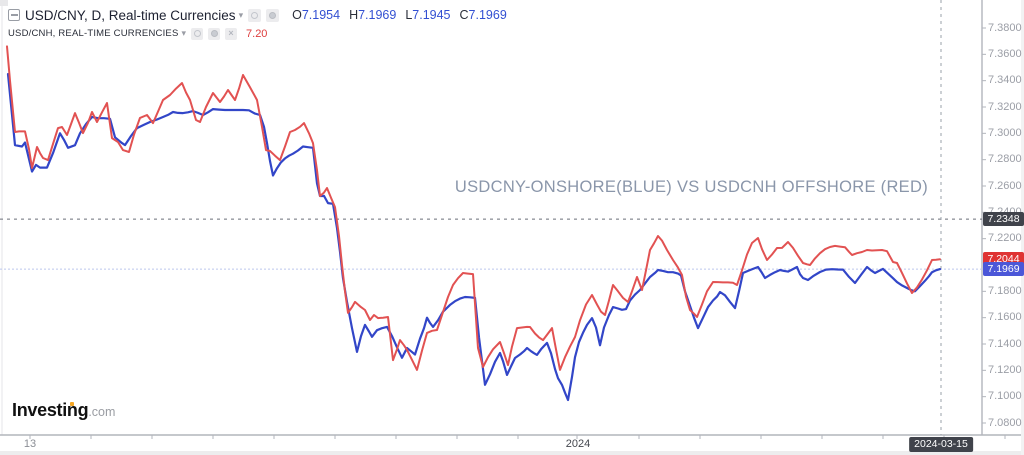 The width and height of the screenshot is (1024, 455). I want to click on close-value: C7.1969, so click(483, 15).